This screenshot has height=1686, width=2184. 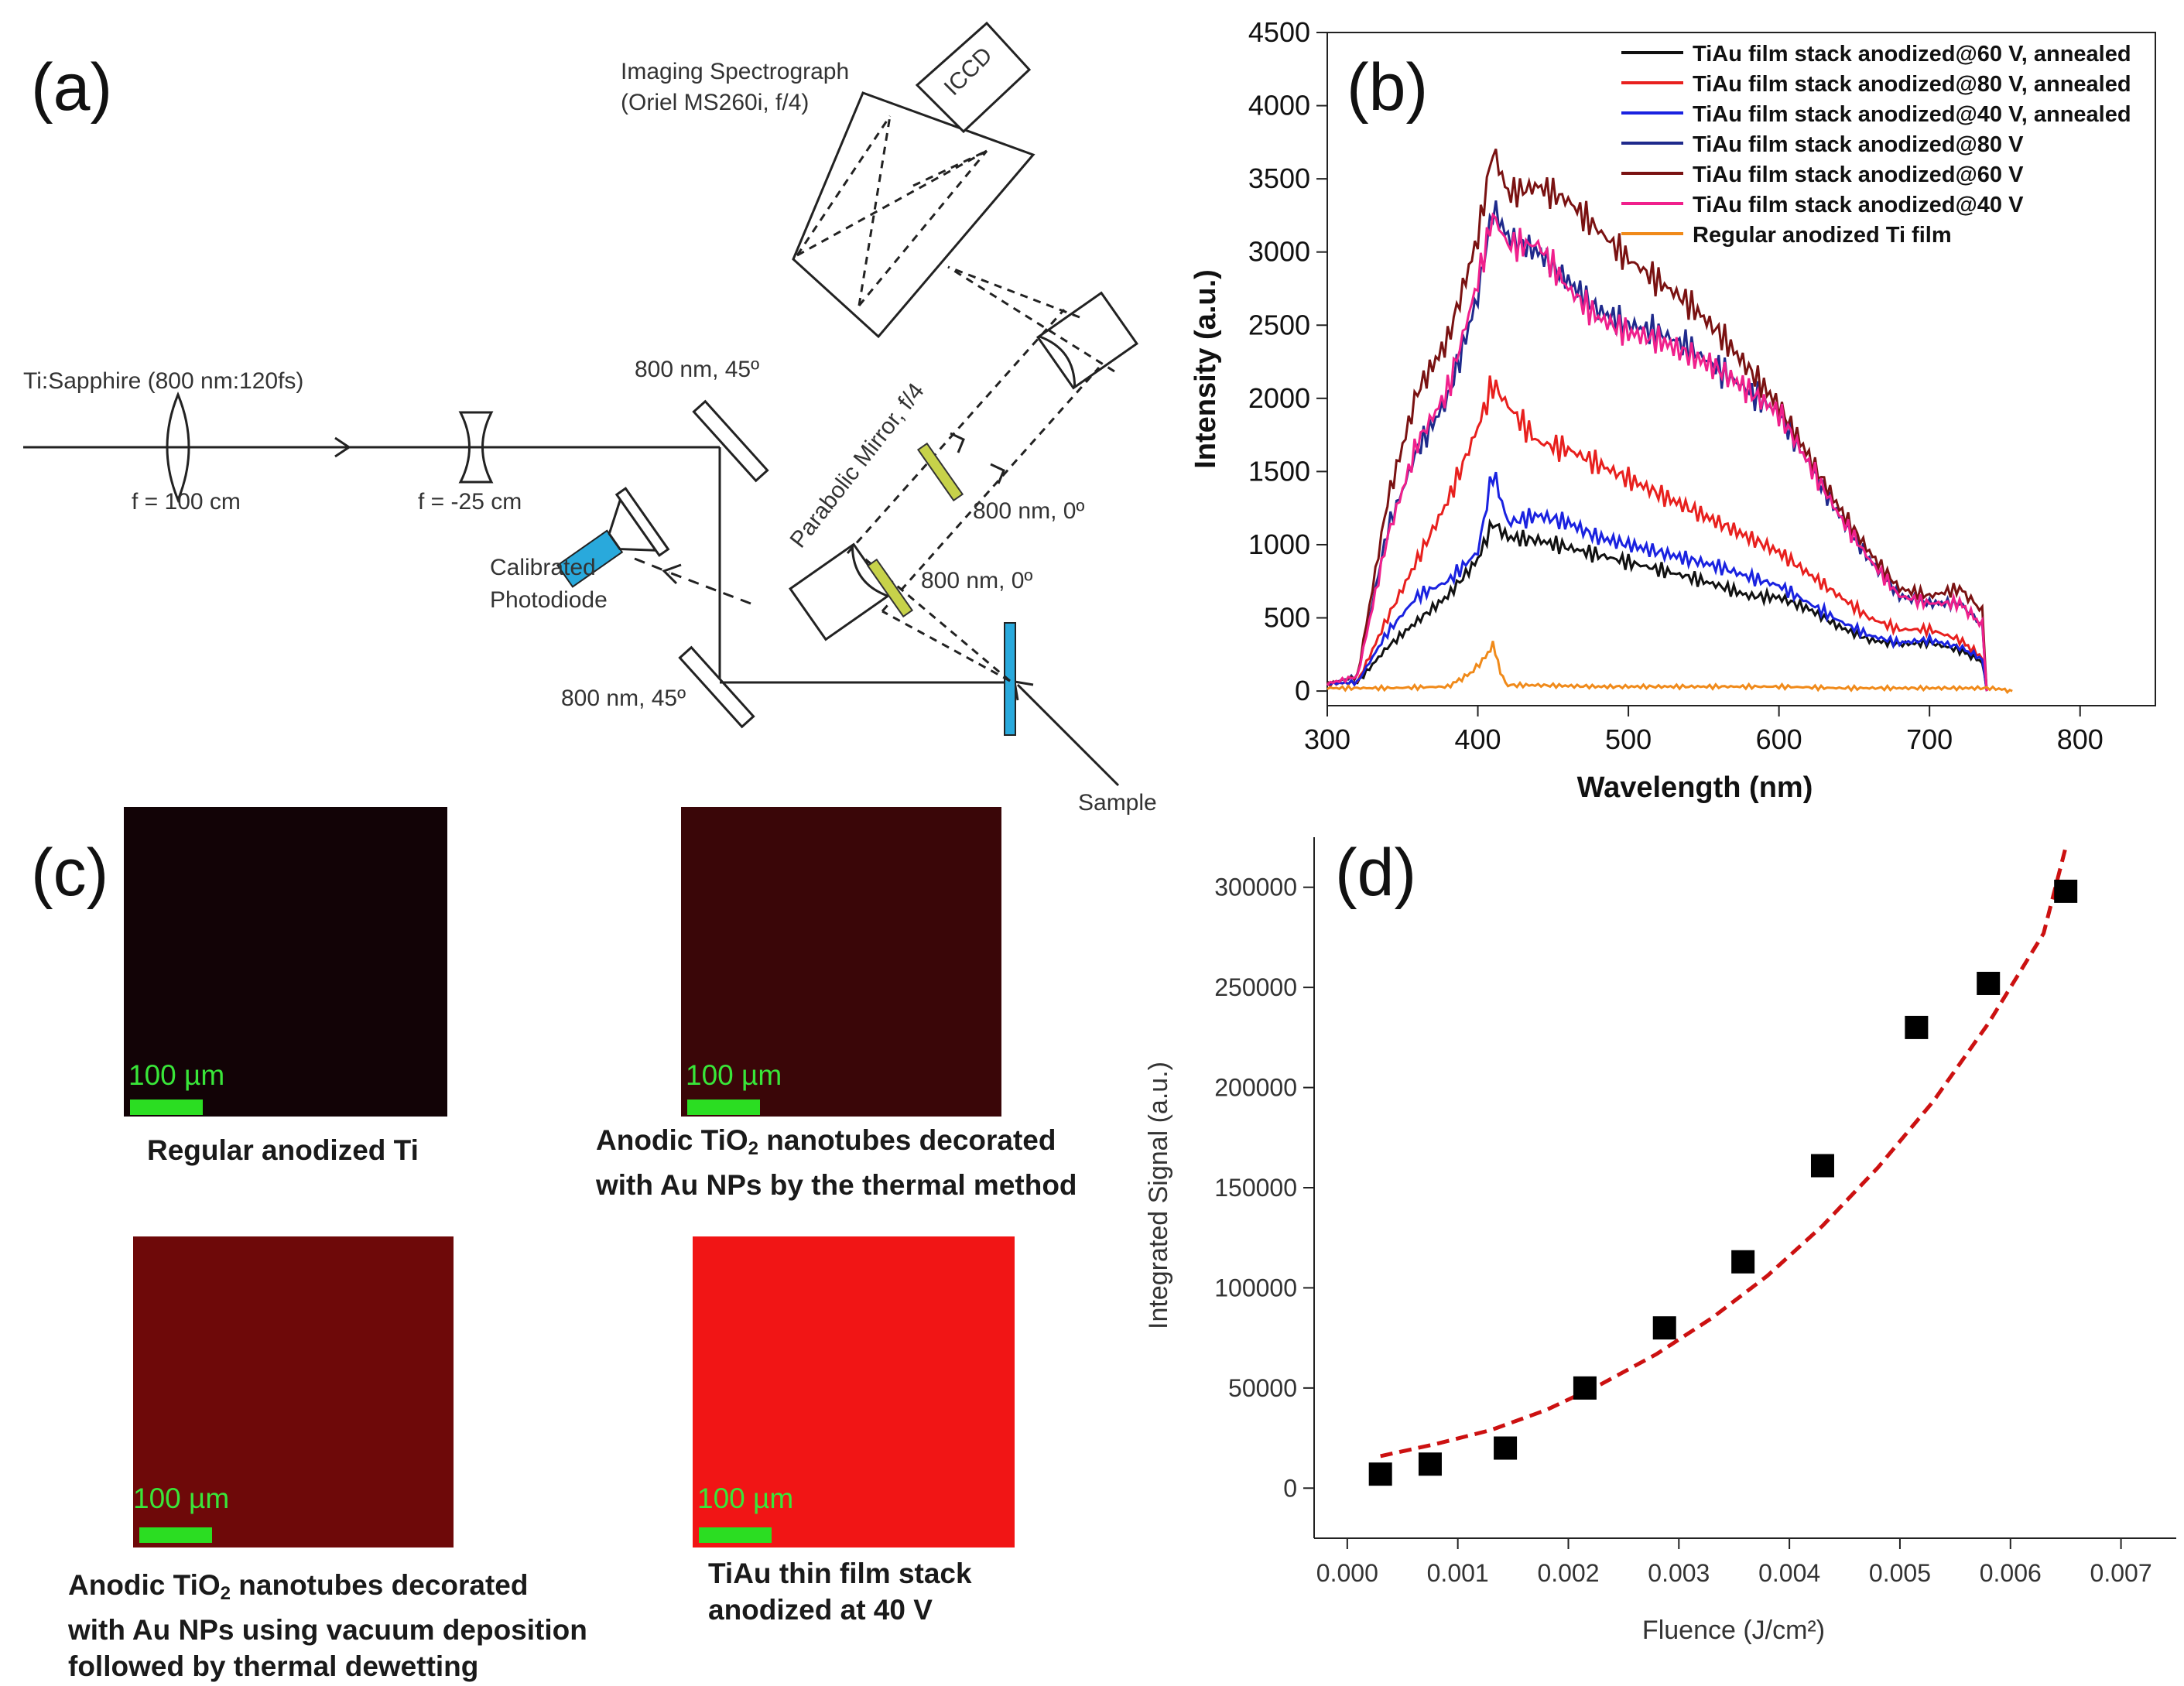 What do you see at coordinates (735, 71) in the screenshot?
I see `spectrograph-label-1: Imaging Spectrograph` at bounding box center [735, 71].